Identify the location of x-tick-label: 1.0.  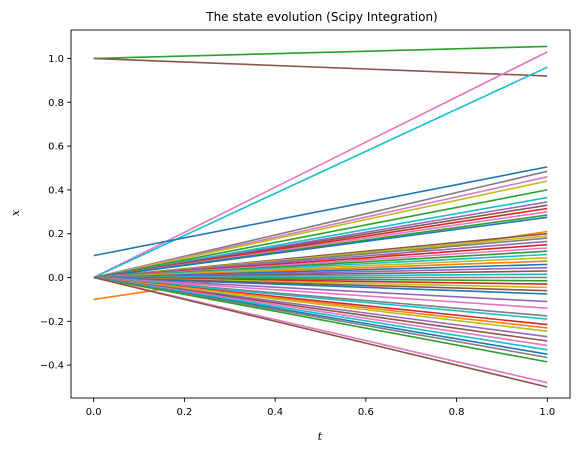
(547, 412).